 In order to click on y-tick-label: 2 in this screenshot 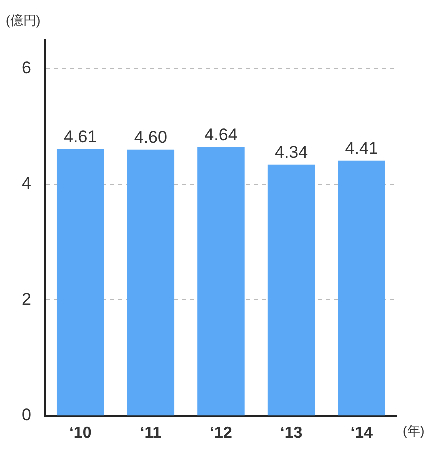, I will do `click(27, 299)`.